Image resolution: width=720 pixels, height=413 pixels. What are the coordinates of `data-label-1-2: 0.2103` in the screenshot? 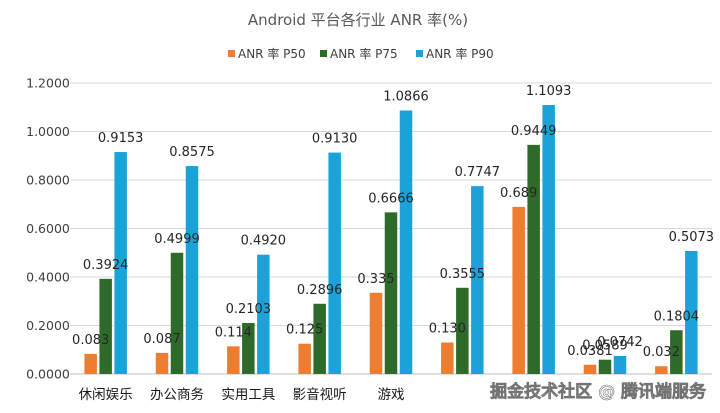 It's located at (249, 309).